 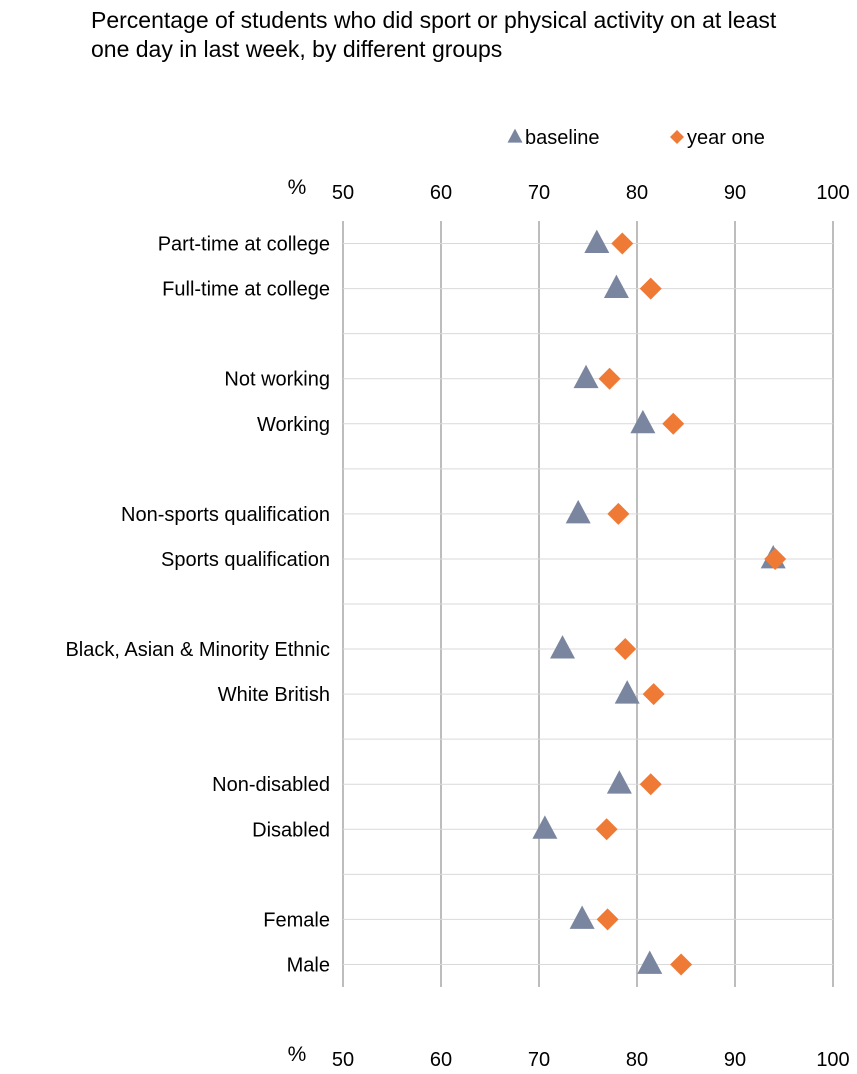 What do you see at coordinates (296, 920) in the screenshot?
I see `category-label: Female` at bounding box center [296, 920].